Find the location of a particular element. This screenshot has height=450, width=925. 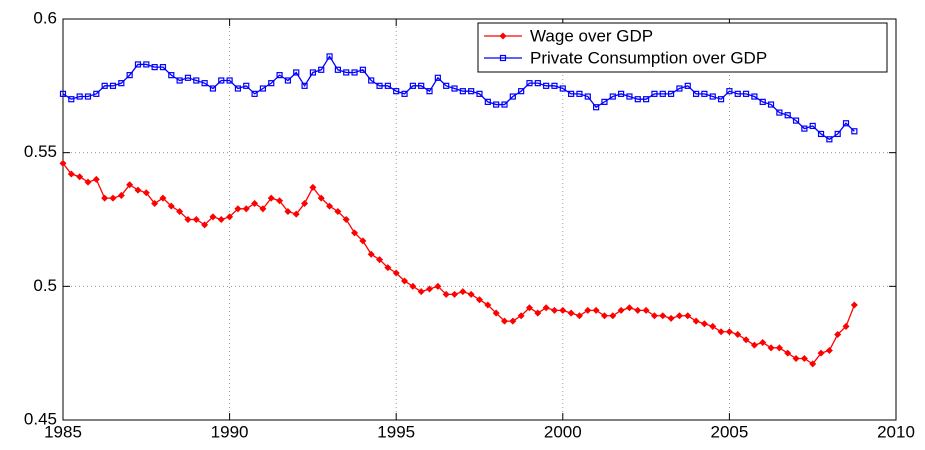

y-tick-label: 0.45 is located at coordinates (40, 418).